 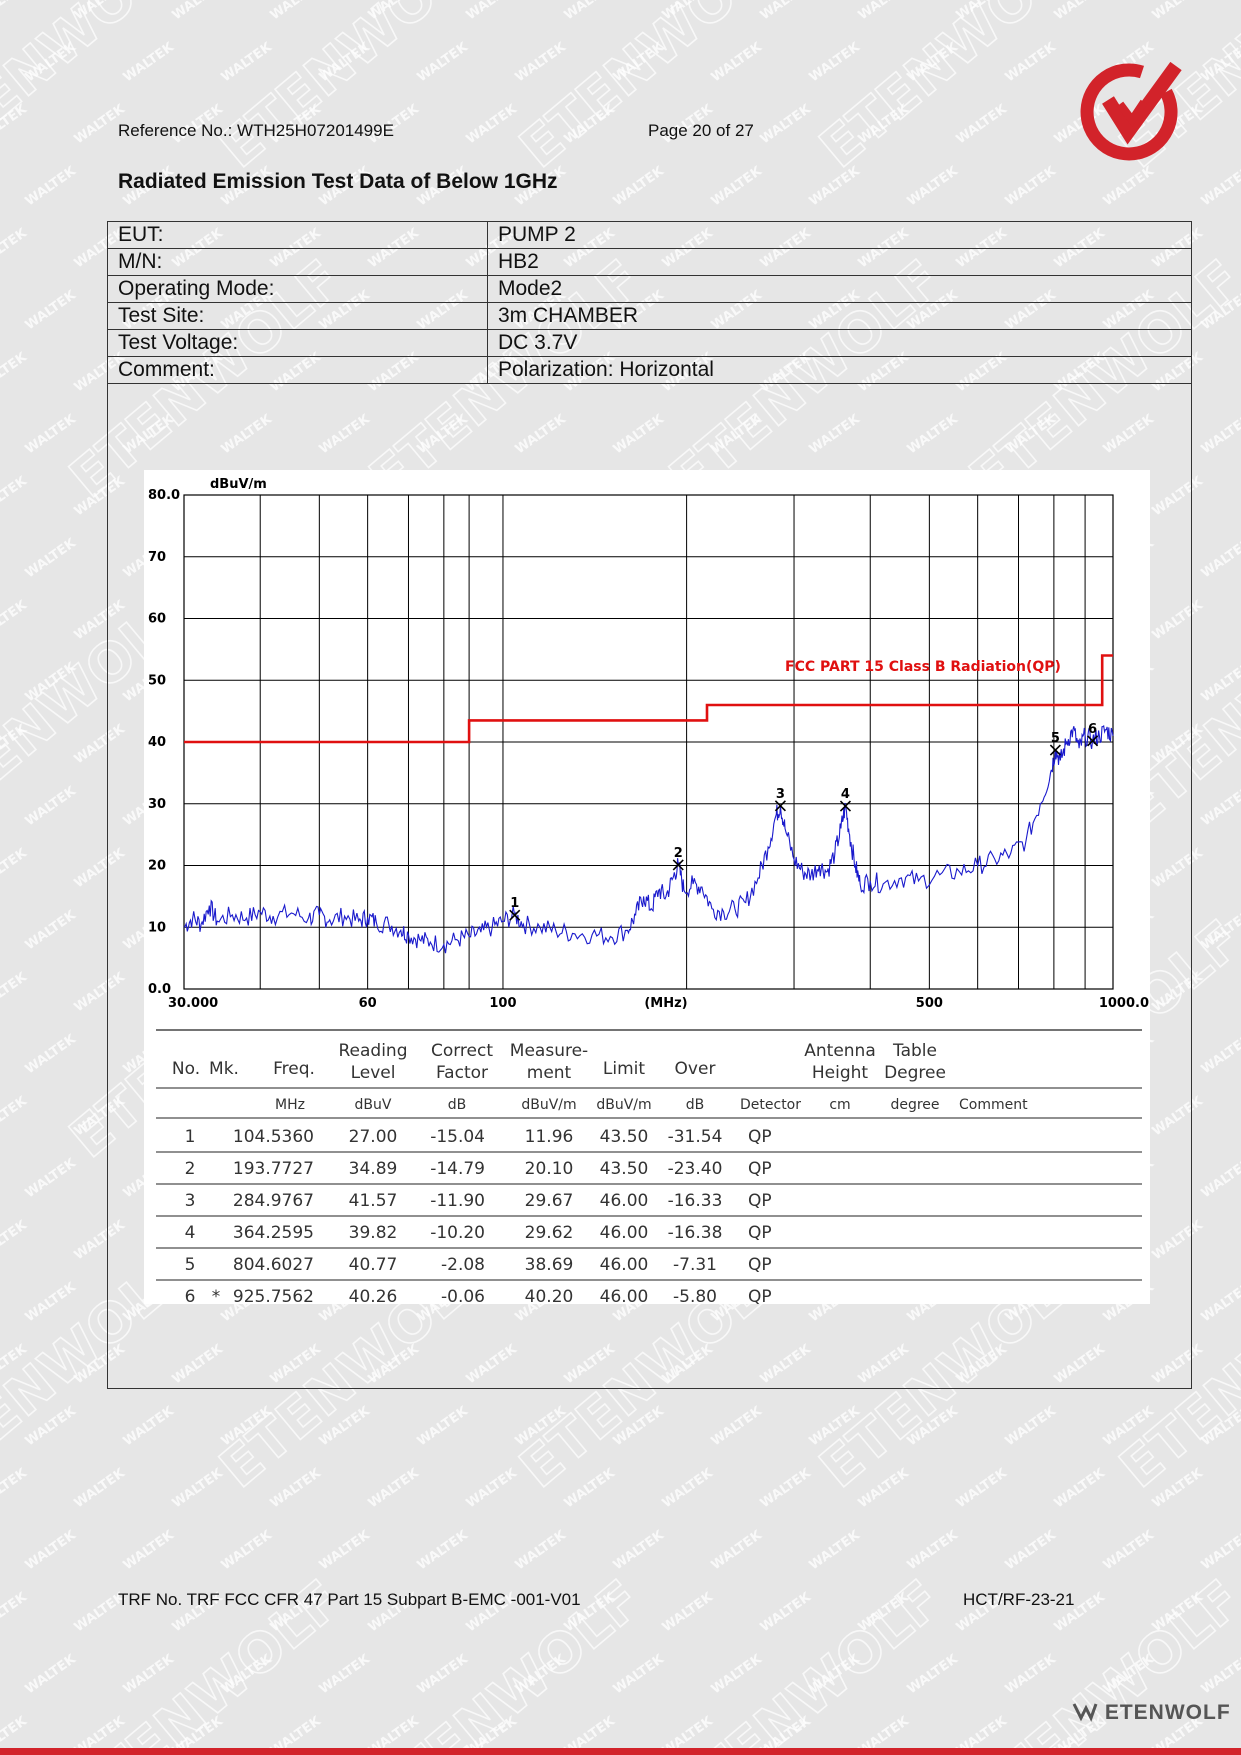 What do you see at coordinates (701, 130) in the screenshot?
I see `page-number: Page 20 of 27` at bounding box center [701, 130].